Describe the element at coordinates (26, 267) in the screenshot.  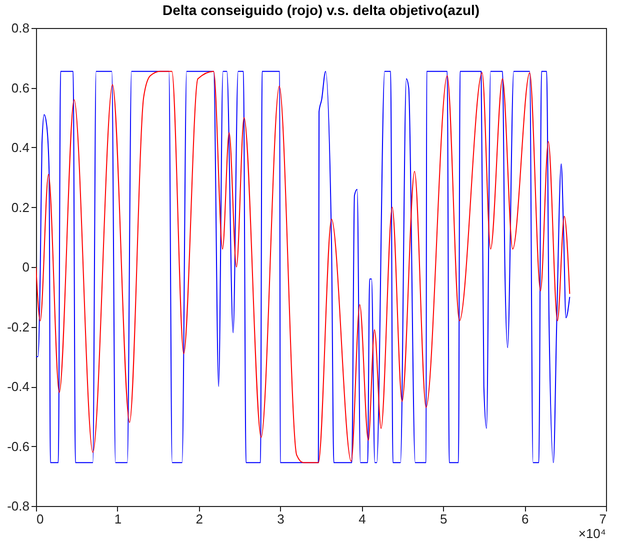
I see `y-tick-label: 0` at that location.